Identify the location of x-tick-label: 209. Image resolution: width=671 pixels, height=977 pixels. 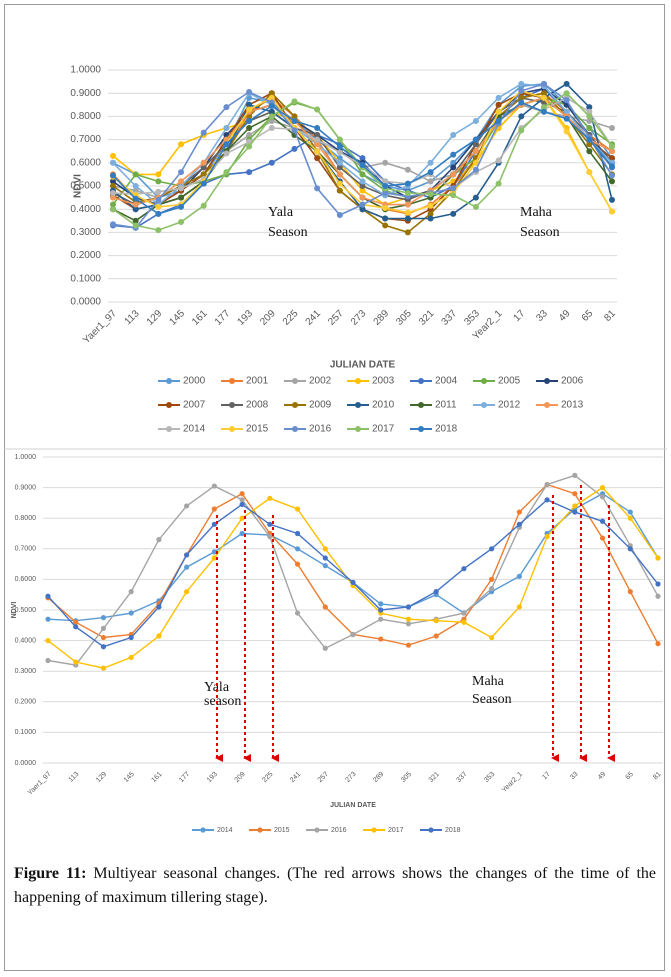
(268, 318).